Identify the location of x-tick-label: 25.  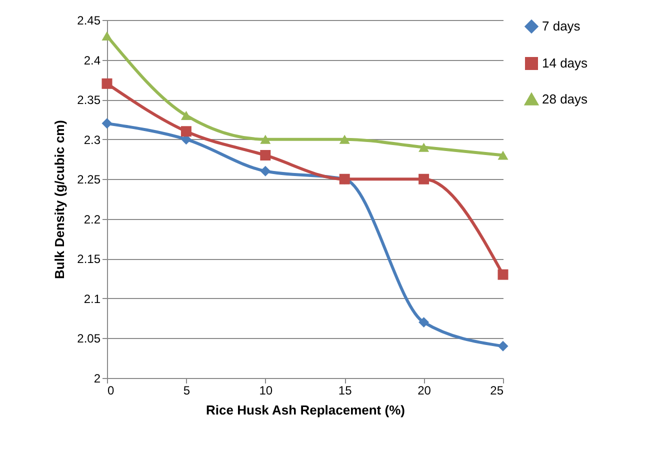
(497, 391).